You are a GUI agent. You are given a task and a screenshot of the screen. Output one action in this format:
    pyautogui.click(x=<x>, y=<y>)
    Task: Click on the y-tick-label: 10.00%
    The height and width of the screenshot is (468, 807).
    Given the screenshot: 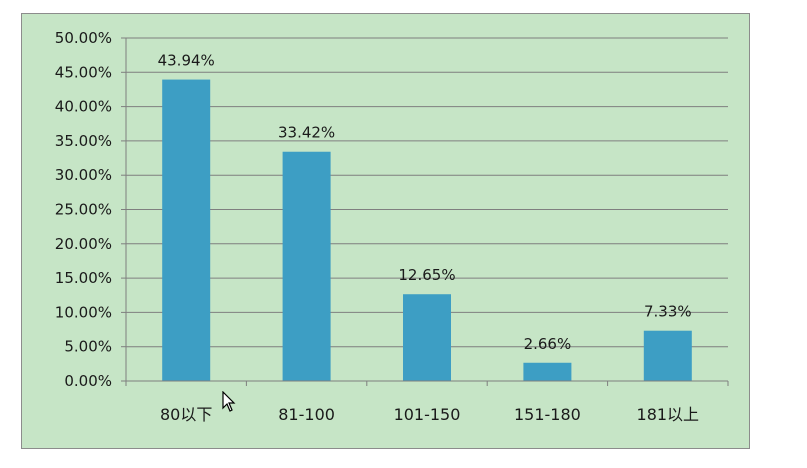 What is the action you would take?
    pyautogui.click(x=83, y=312)
    